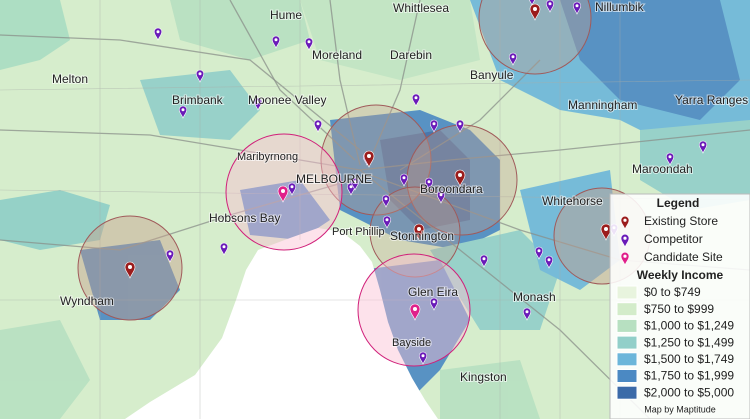 The width and height of the screenshot is (750, 419). I want to click on legend-label: $2,000 to $5,000, so click(689, 392).